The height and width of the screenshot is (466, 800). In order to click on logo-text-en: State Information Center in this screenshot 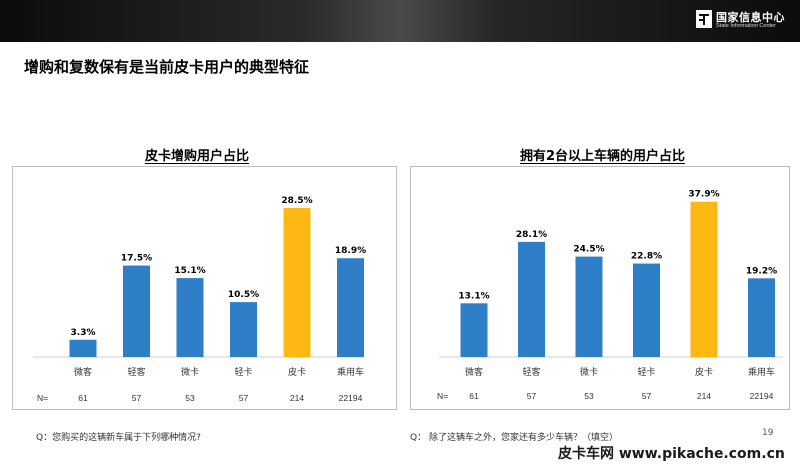, I will do `click(746, 26)`.